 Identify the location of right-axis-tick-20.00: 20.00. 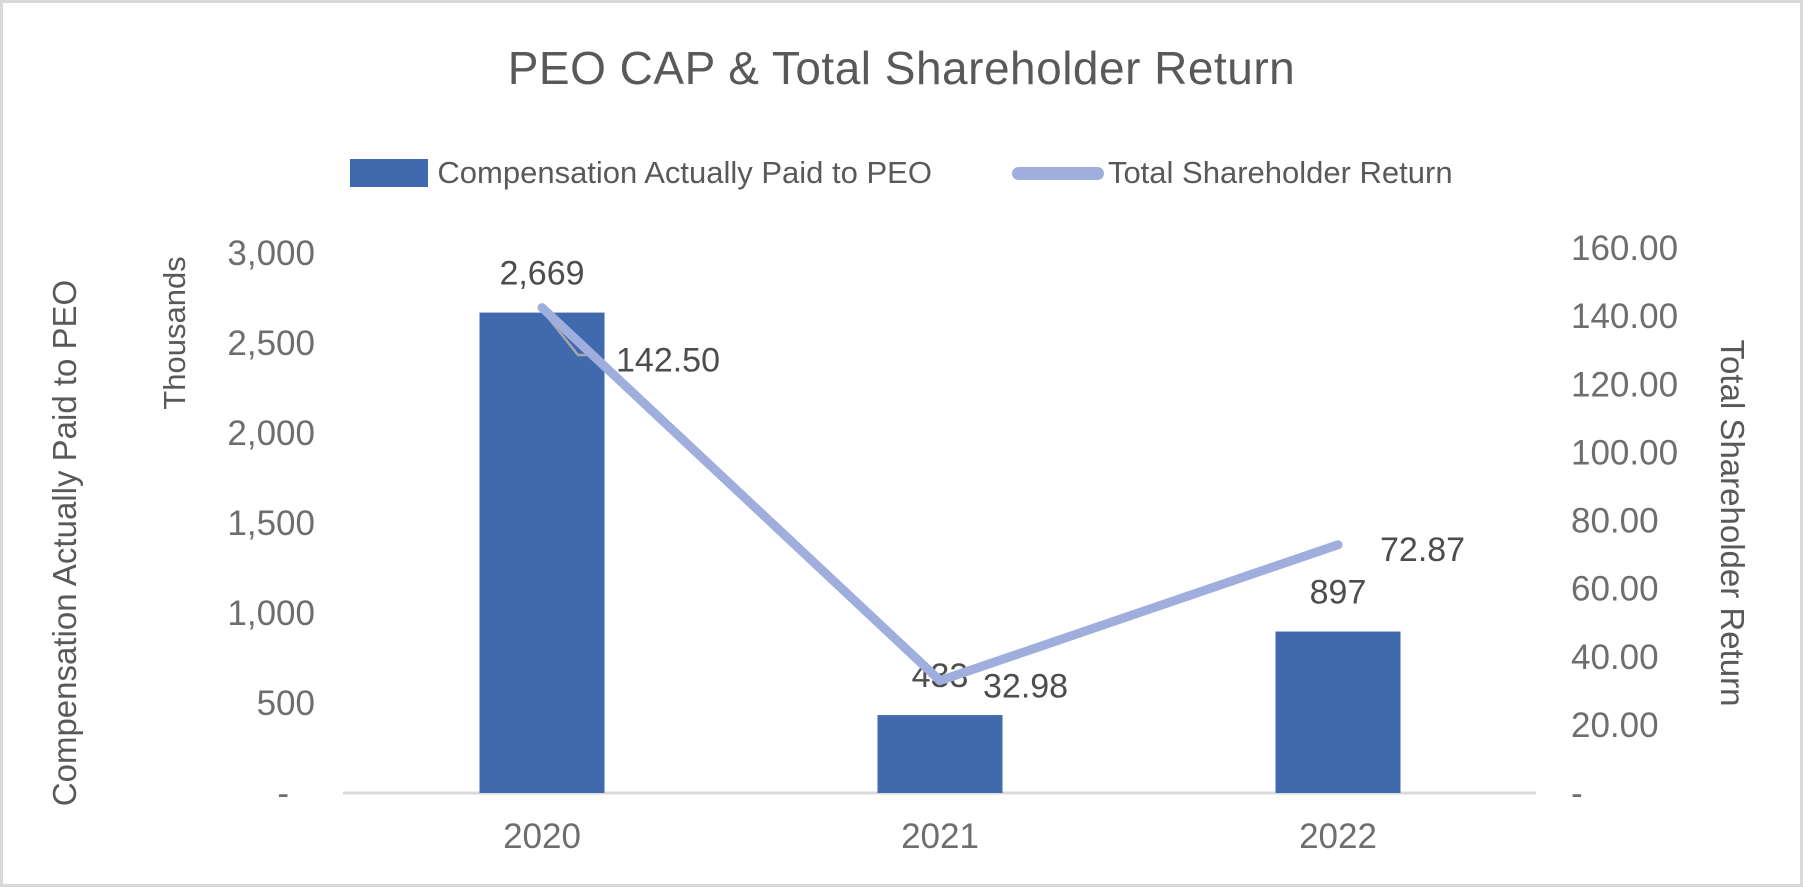
(1615, 725).